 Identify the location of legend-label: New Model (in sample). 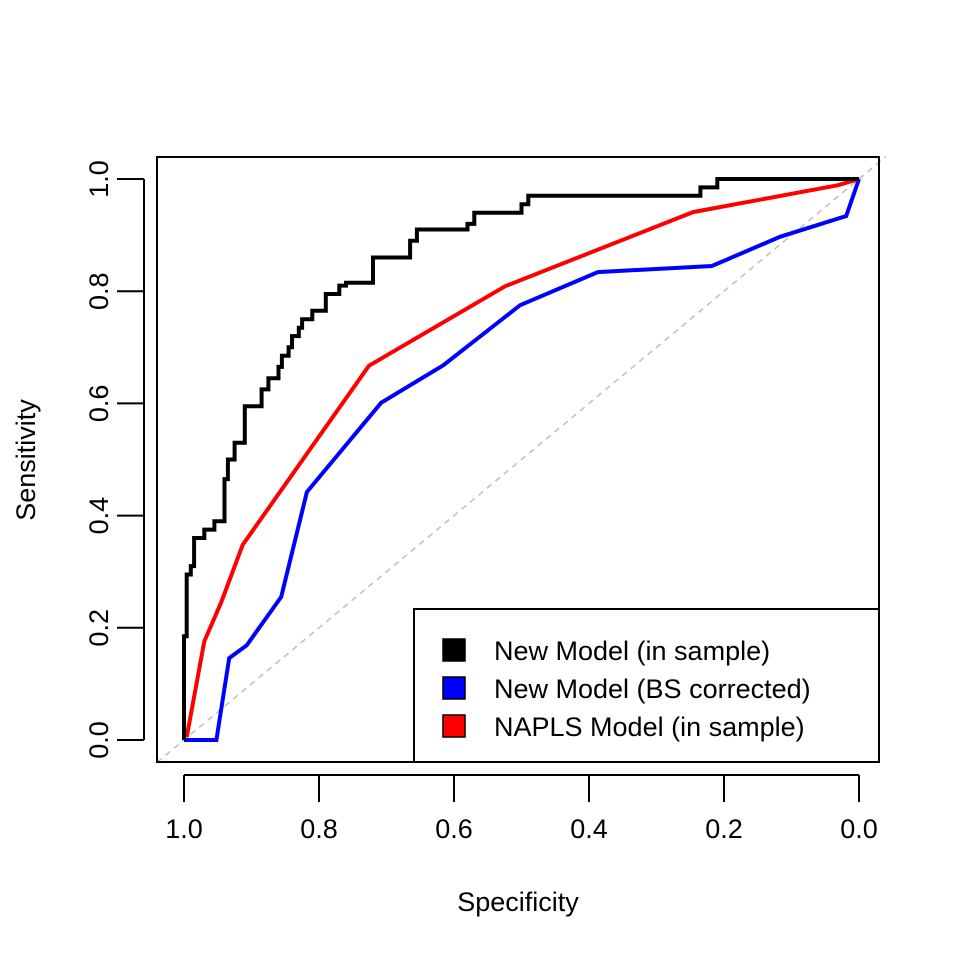
(632, 651).